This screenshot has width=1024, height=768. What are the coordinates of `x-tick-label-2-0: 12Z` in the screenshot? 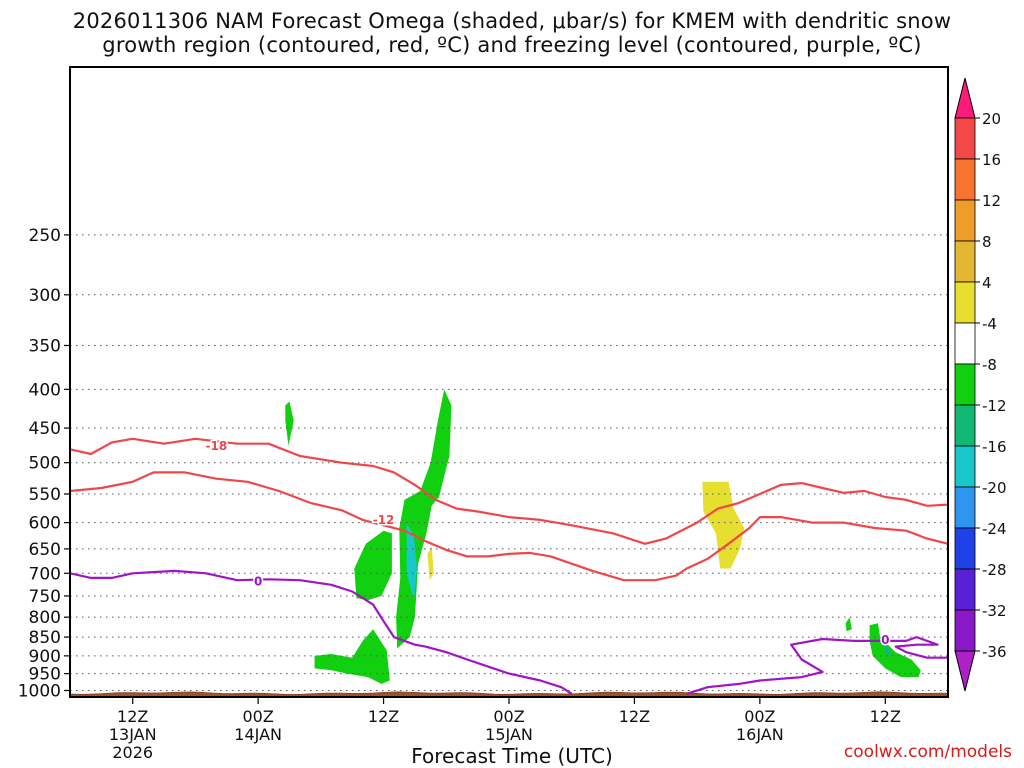 It's located at (383, 716).